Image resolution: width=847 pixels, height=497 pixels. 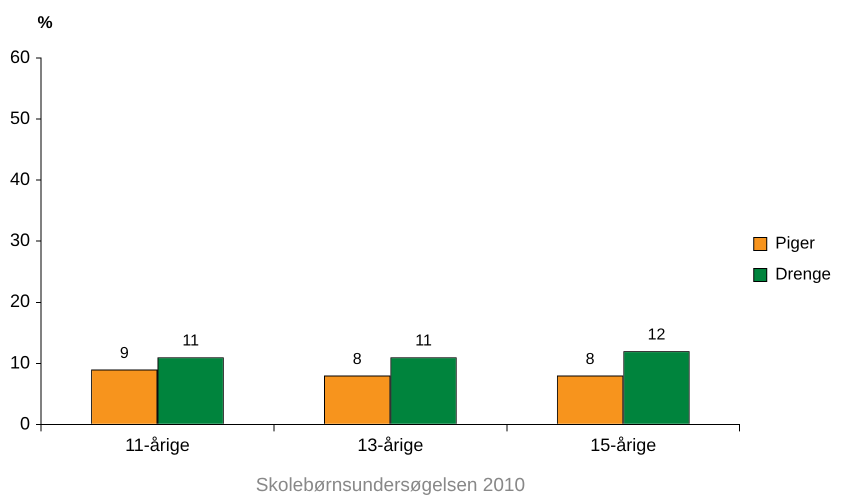 I want to click on y-tick-label: 50, so click(x=20, y=118).